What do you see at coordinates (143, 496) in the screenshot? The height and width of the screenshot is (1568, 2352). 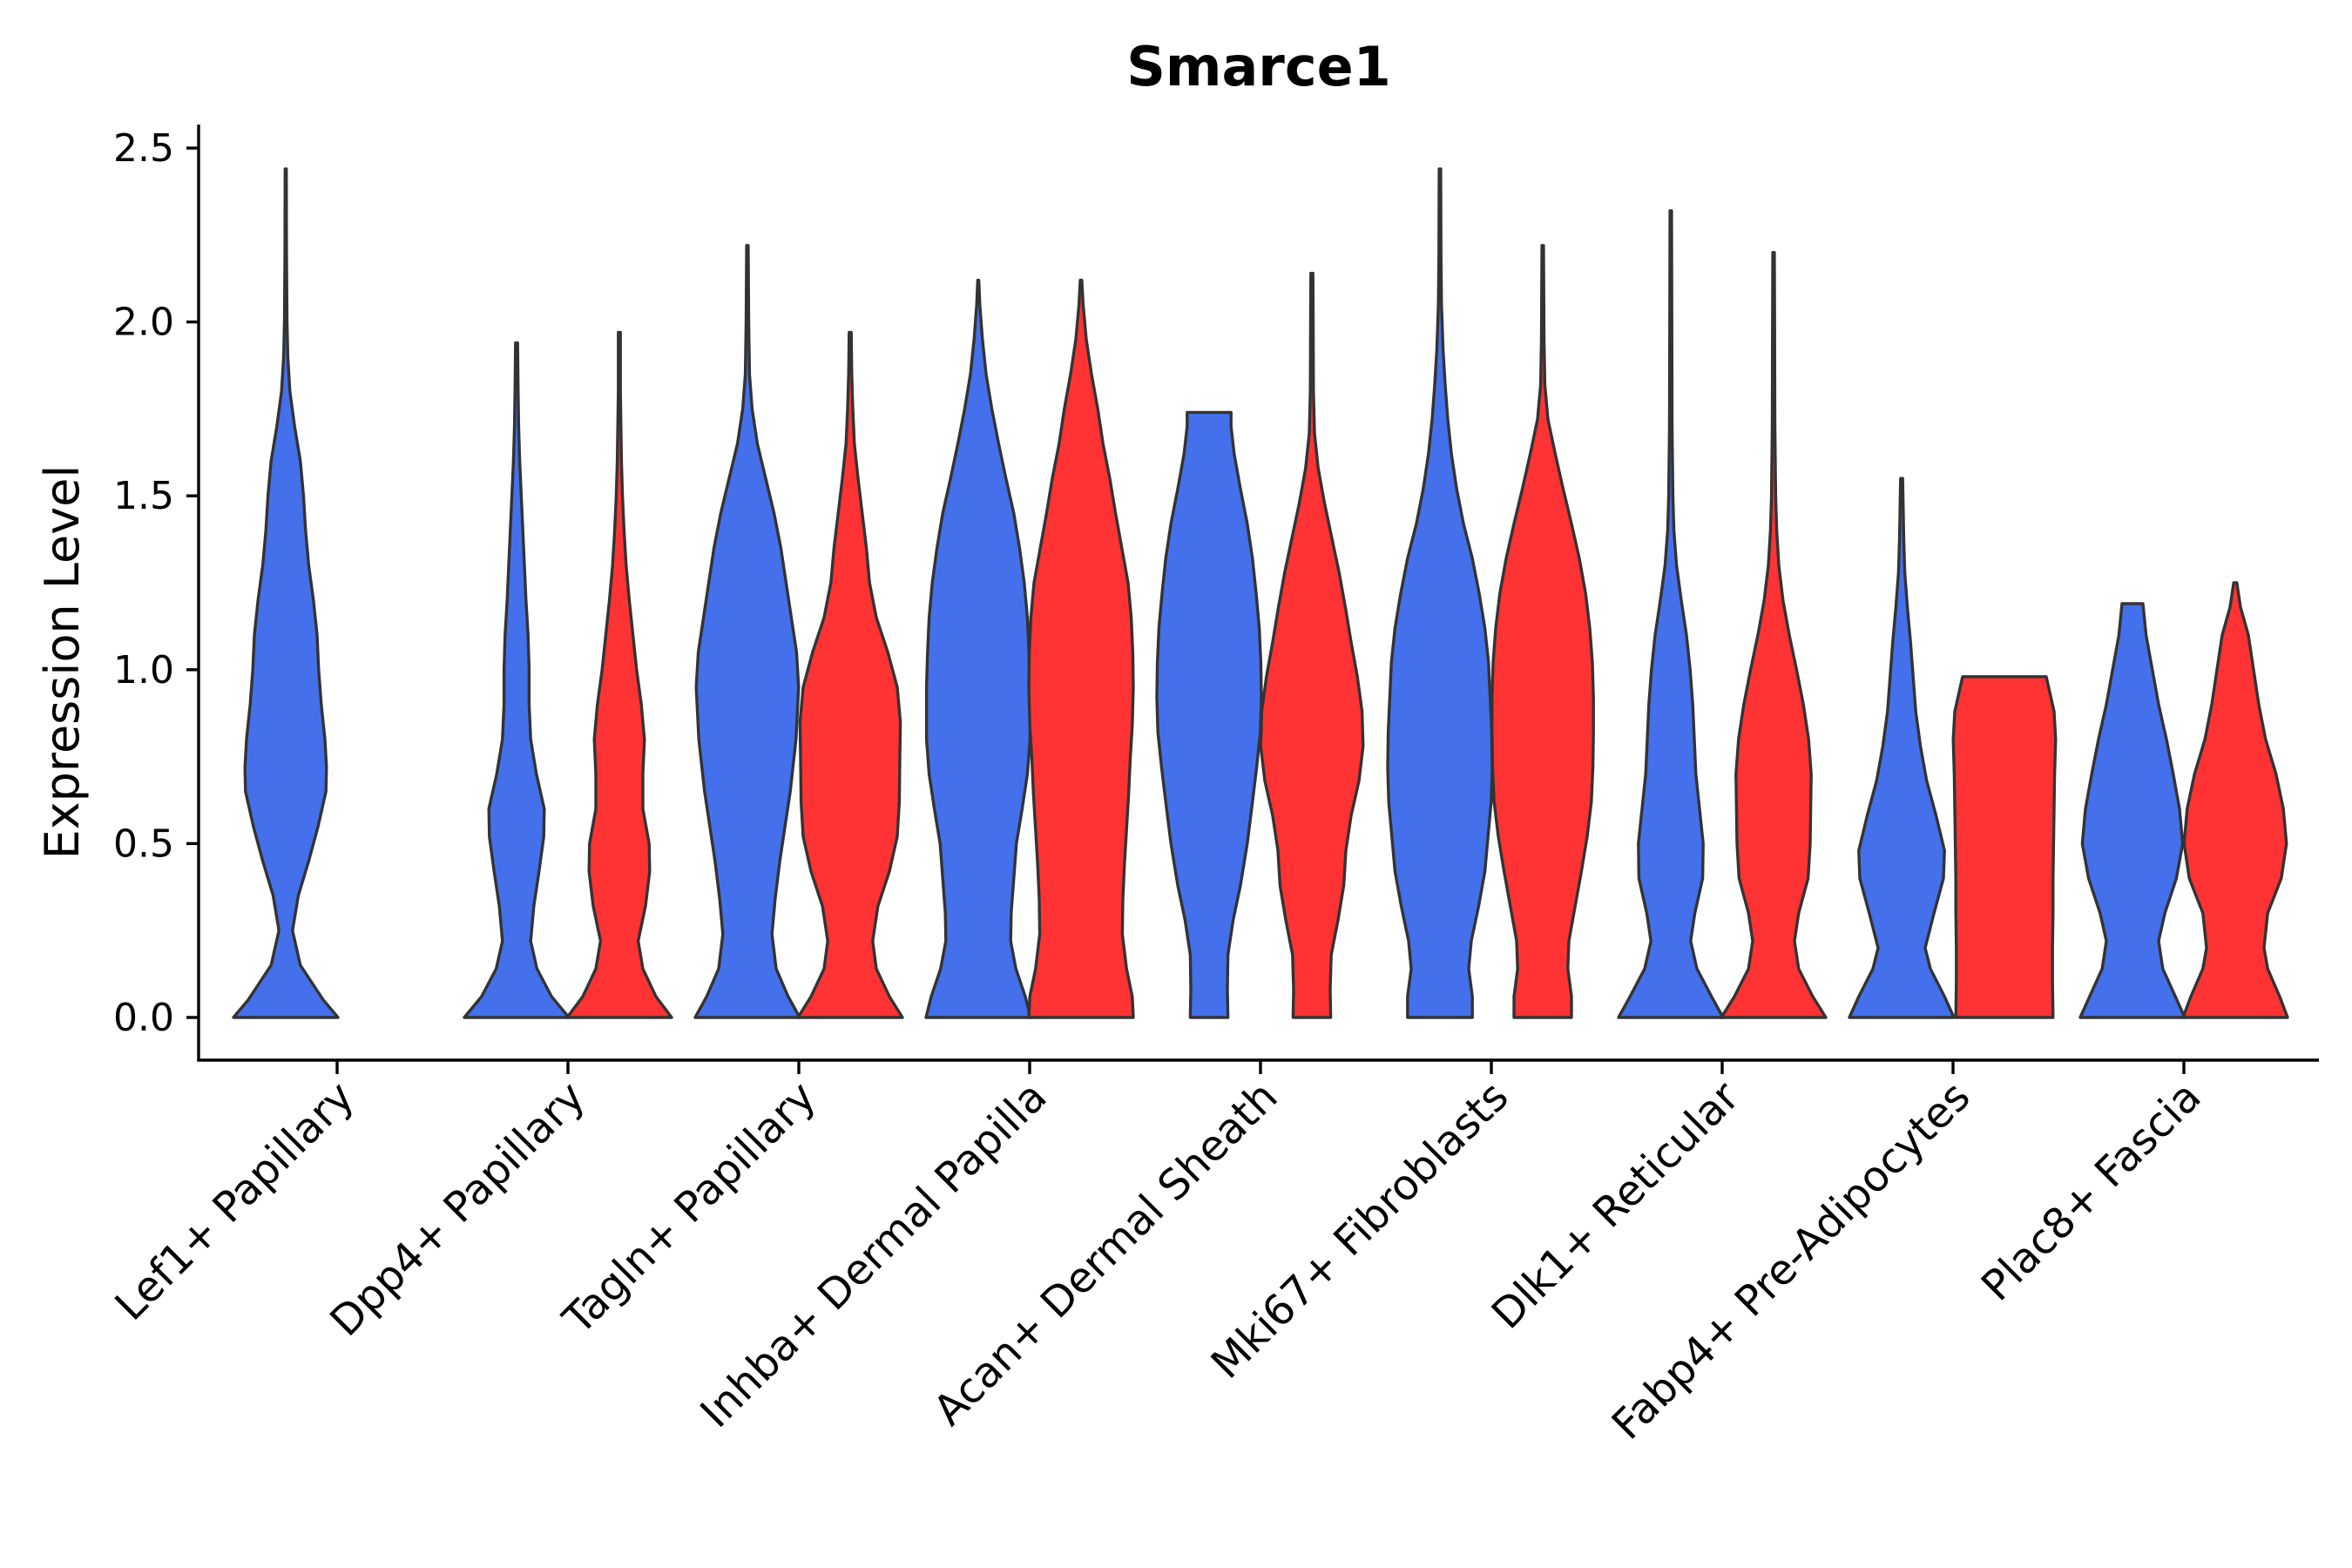 I see `y-tick-label: 1.5` at bounding box center [143, 496].